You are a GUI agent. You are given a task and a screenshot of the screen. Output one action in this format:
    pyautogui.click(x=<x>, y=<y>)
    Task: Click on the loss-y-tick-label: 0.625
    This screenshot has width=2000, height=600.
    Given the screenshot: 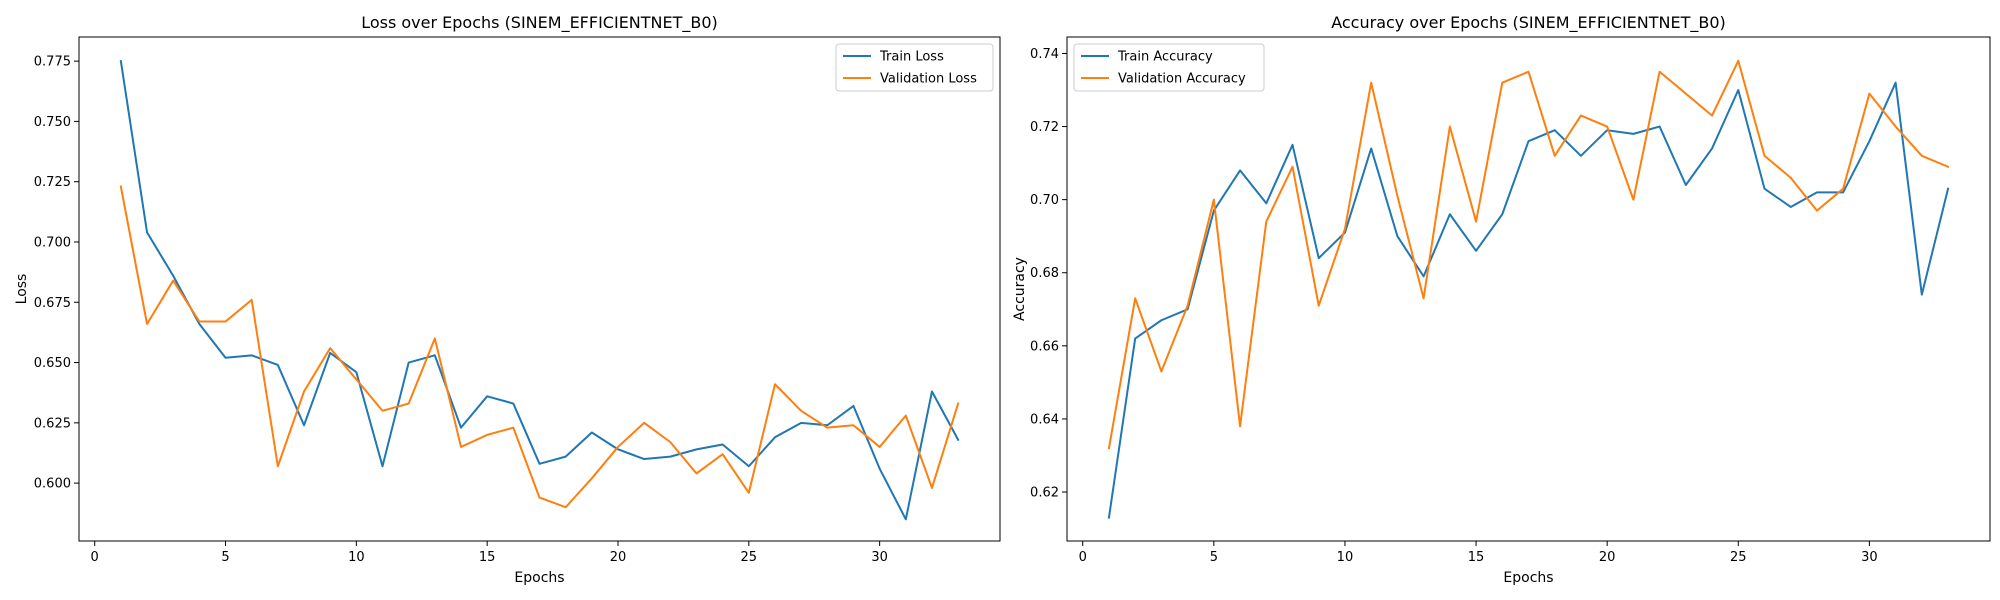 What is the action you would take?
    pyautogui.click(x=52, y=423)
    